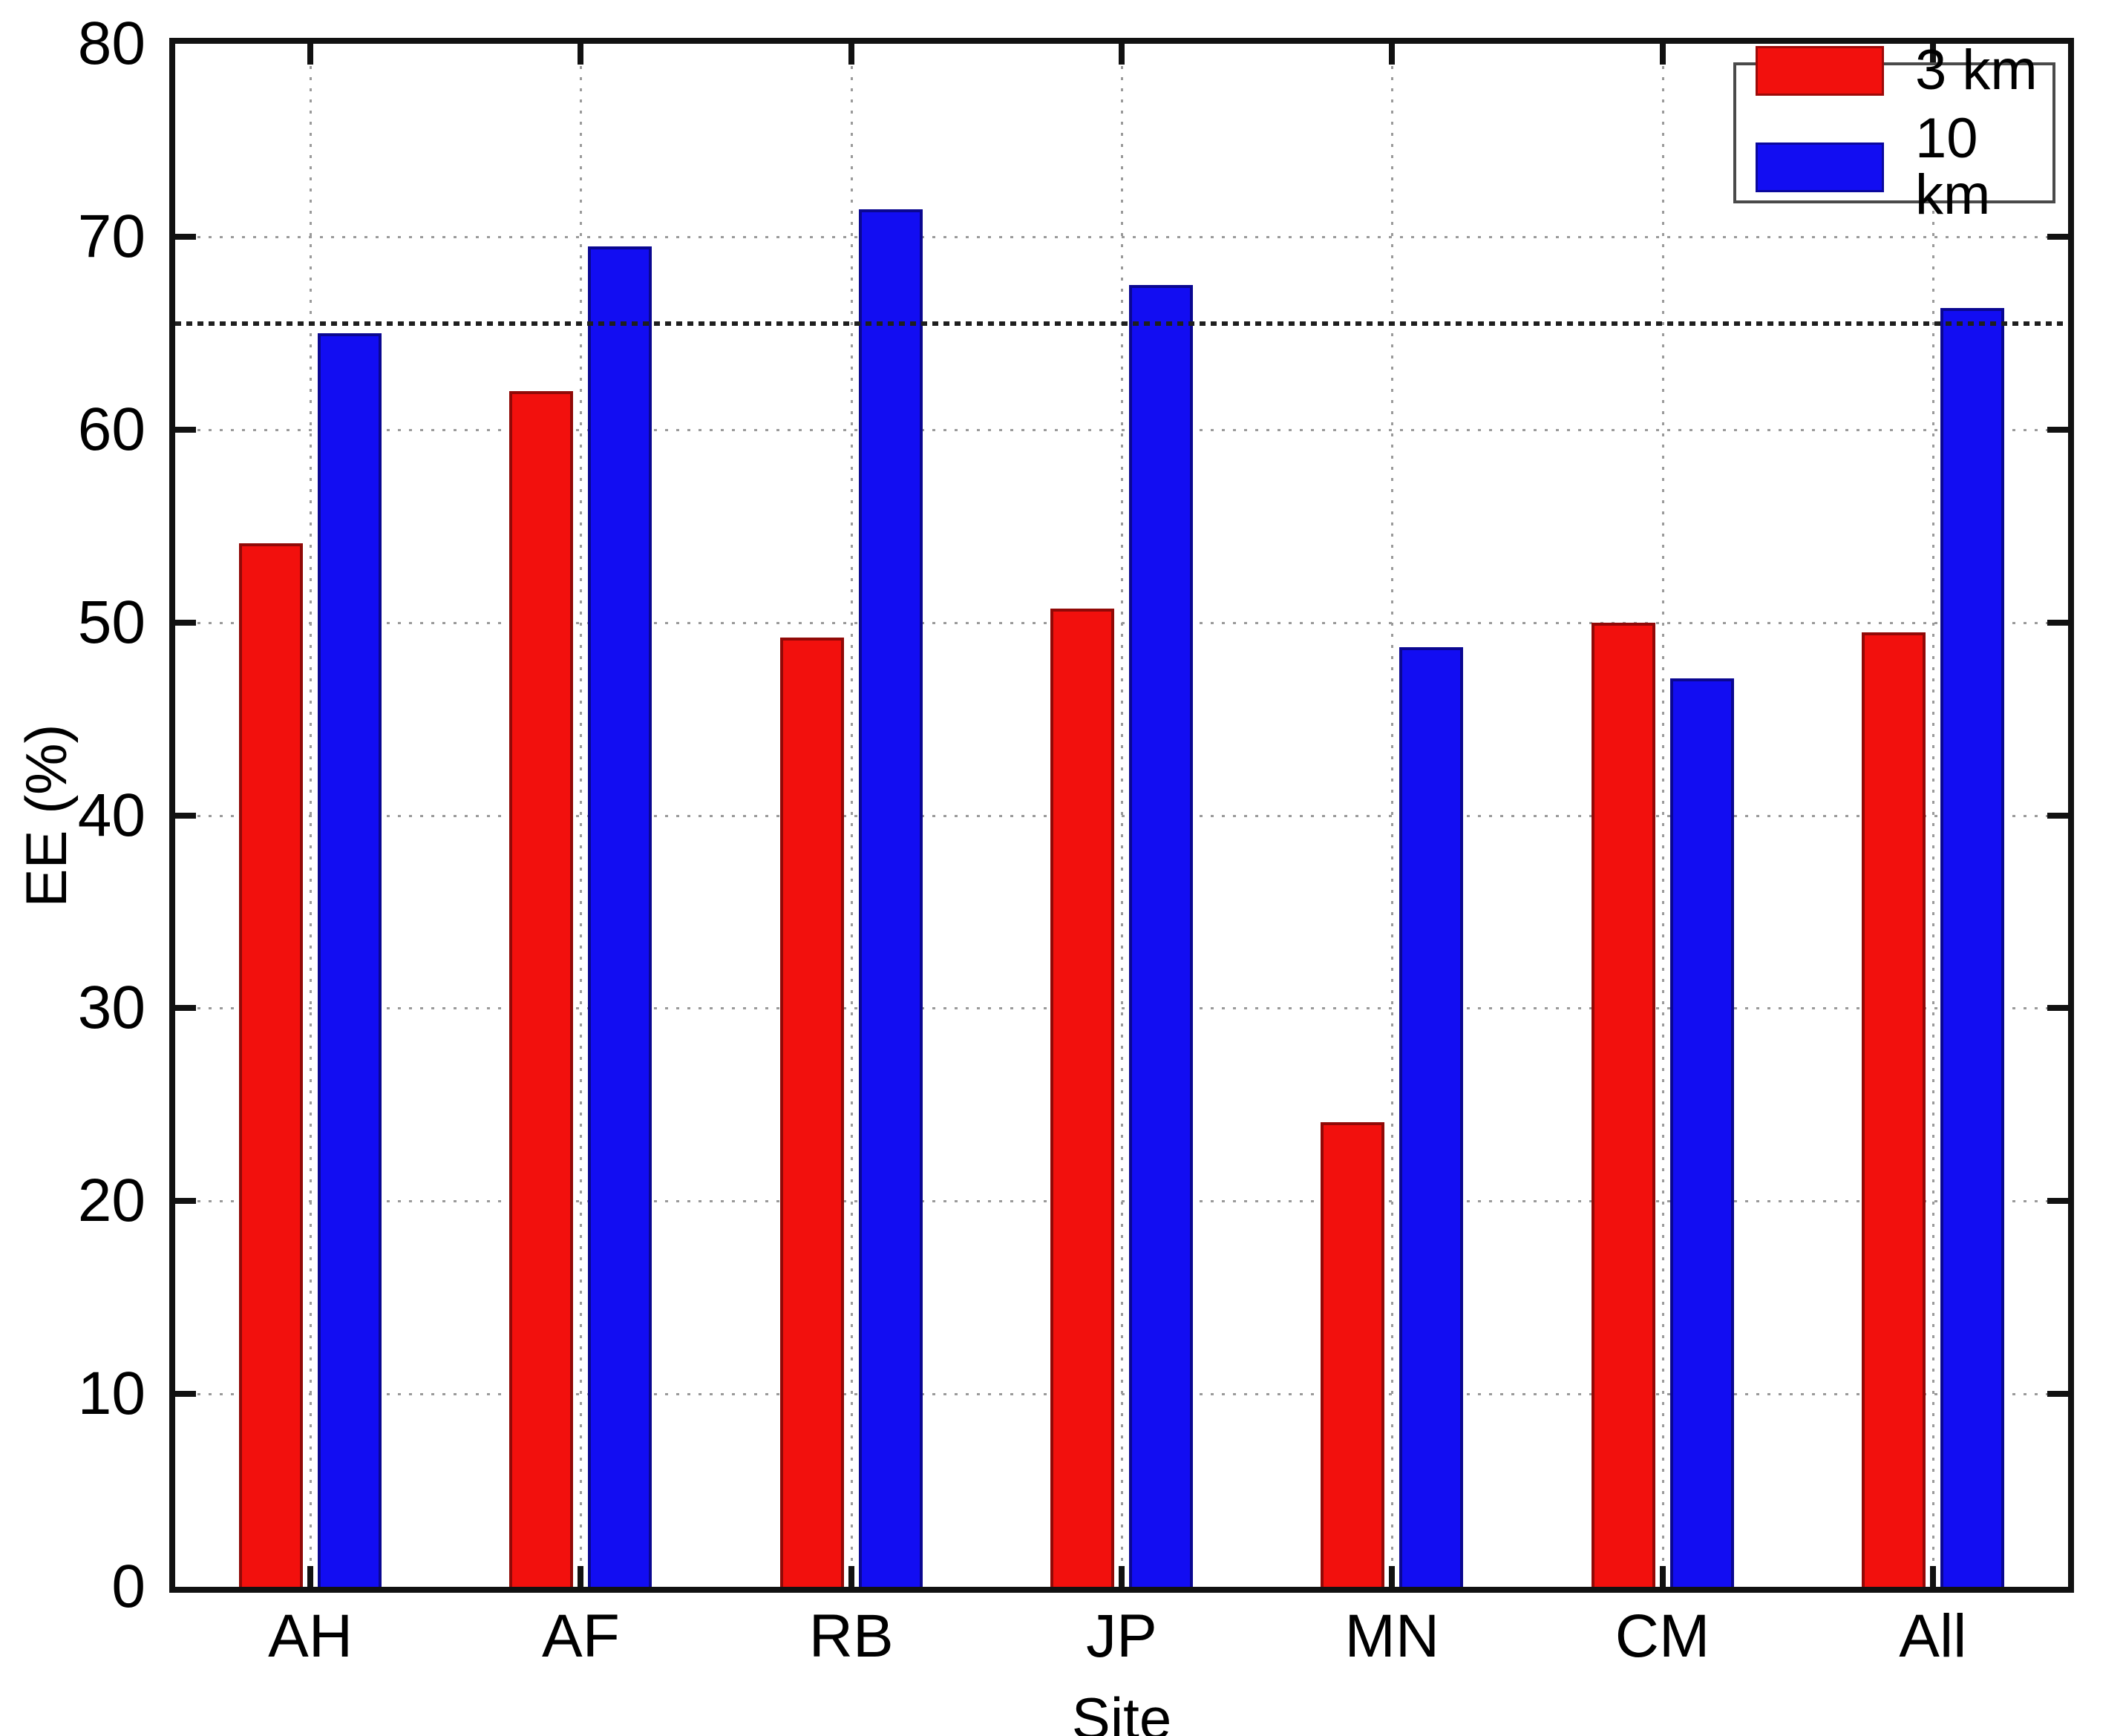 The height and width of the screenshot is (1736, 2123). Describe the element at coordinates (111, 815) in the screenshot. I see `y-tick-label: 40` at that location.